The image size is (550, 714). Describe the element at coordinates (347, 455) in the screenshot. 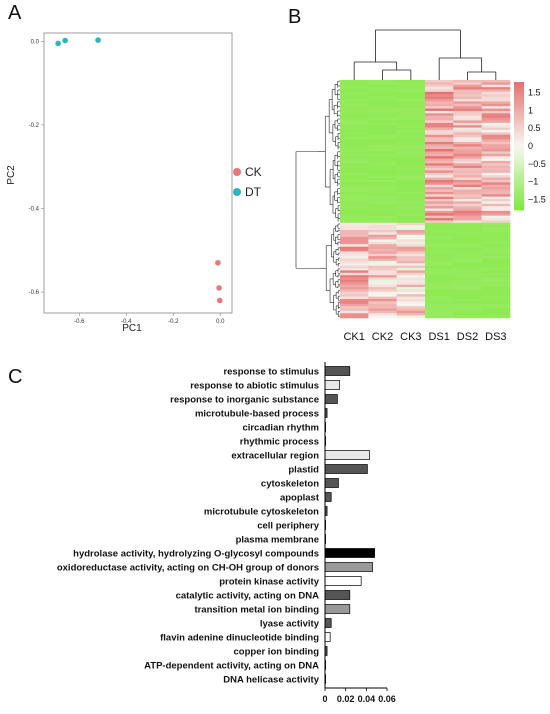

I see `go-bar` at that location.